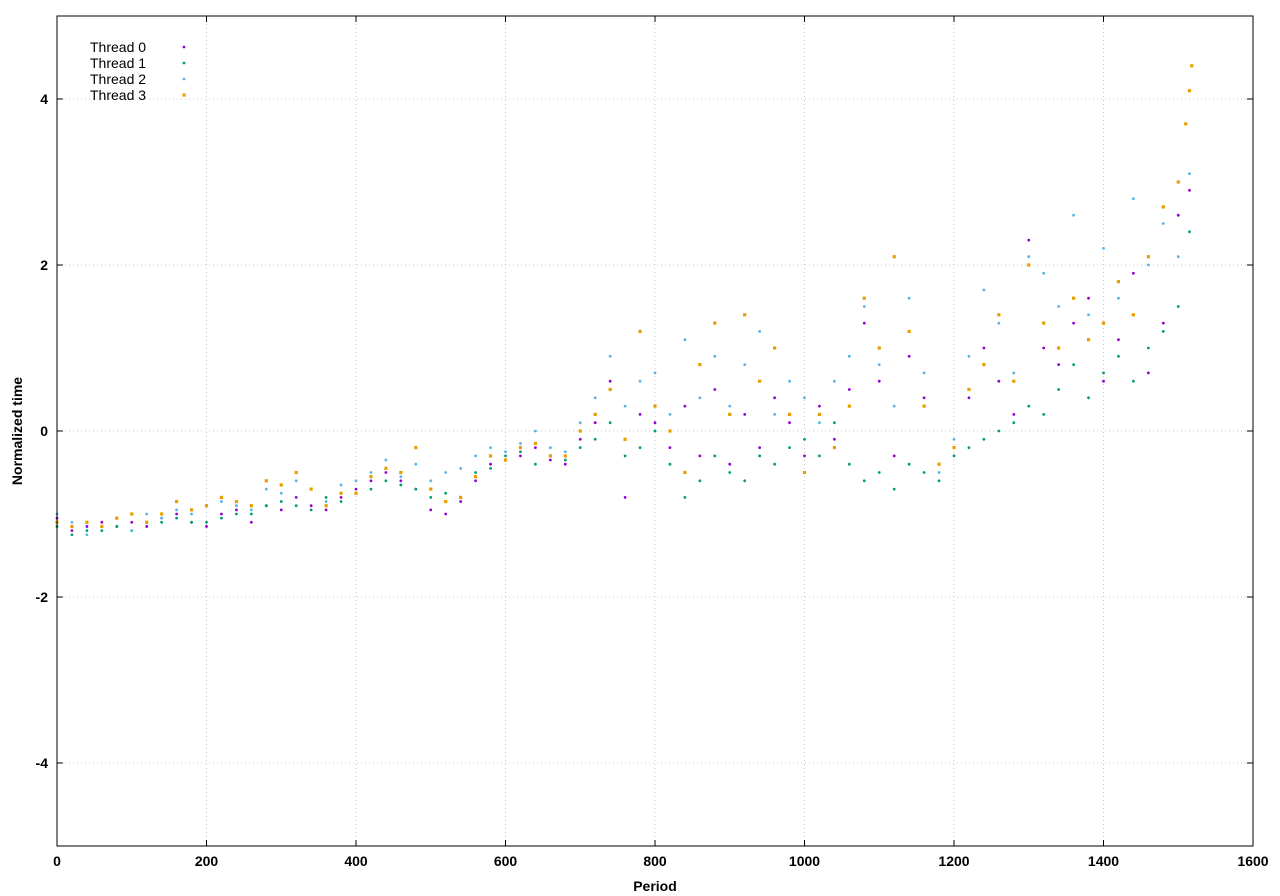 The height and width of the screenshot is (896, 1280). Describe the element at coordinates (138, 79) in the screenshot. I see `legend-entry-thread-2: Thread 2` at that location.